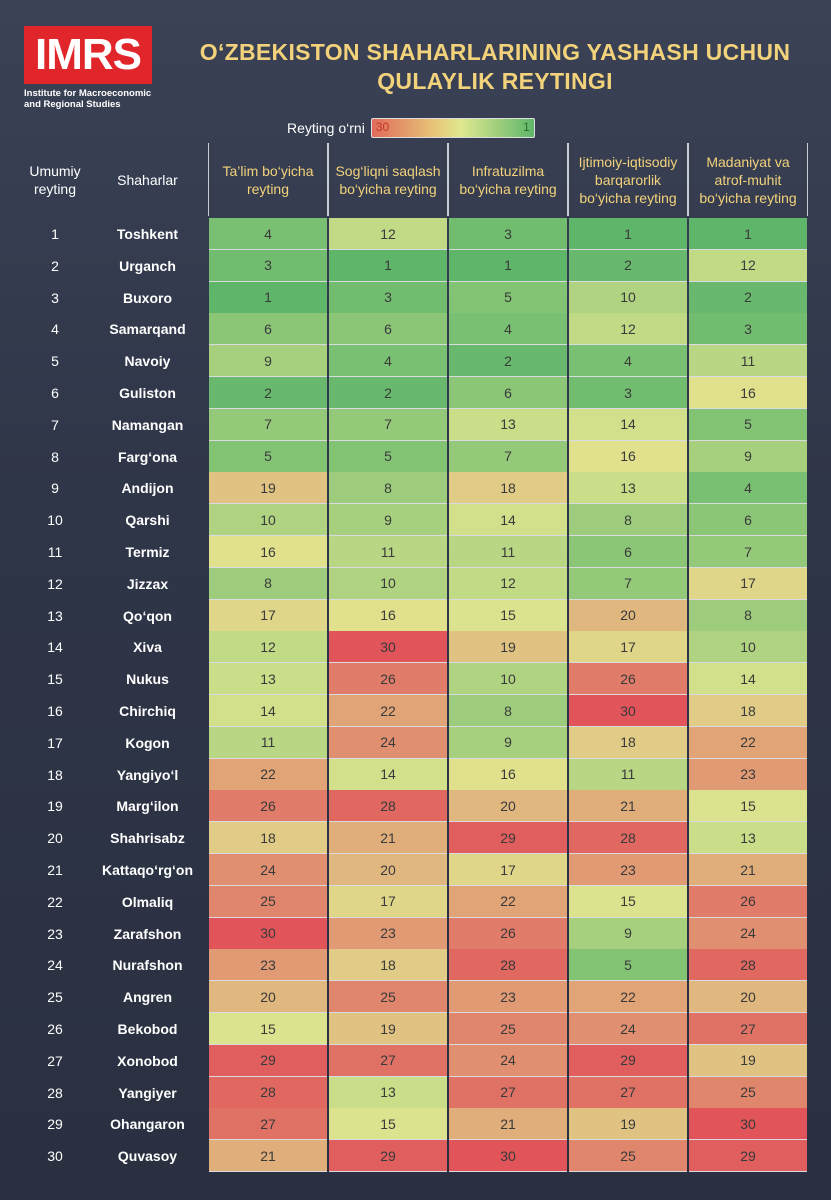  Describe the element at coordinates (55, 901) in the screenshot. I see `overall-rank-cell: 22` at that location.